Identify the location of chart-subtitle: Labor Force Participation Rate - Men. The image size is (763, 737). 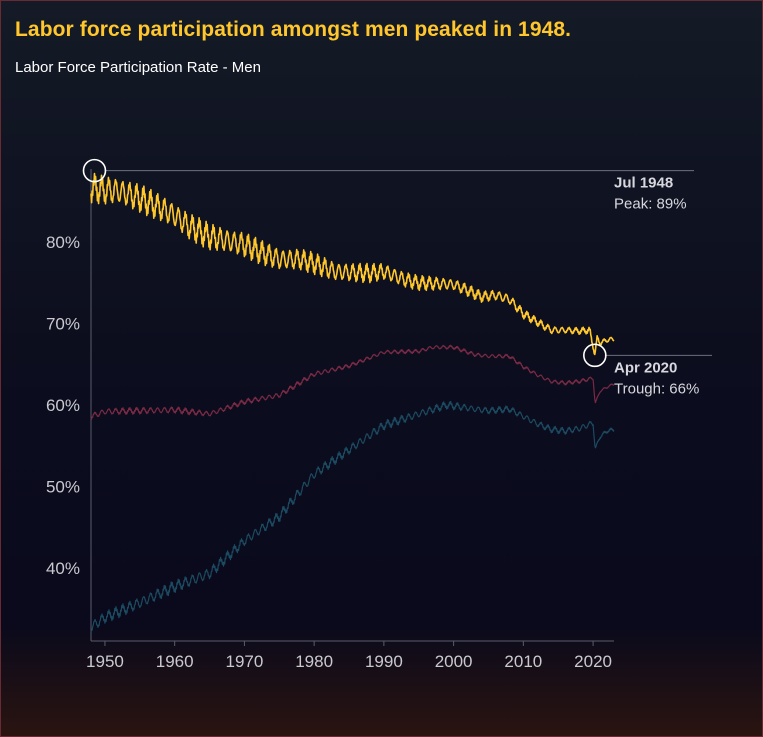
(138, 67).